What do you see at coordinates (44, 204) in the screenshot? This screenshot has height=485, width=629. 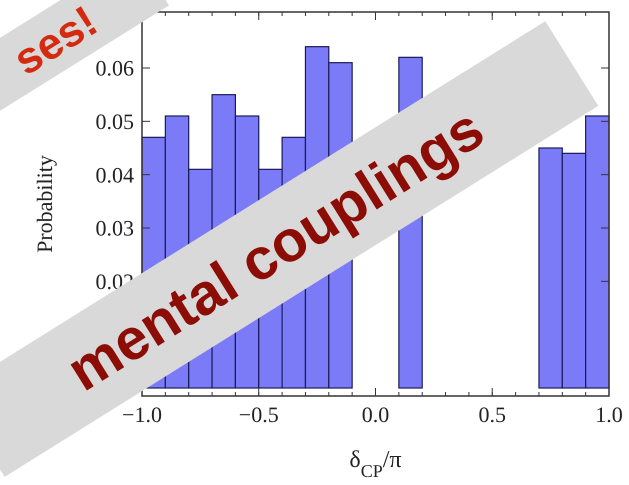 I see `y-axis-title: Probability` at bounding box center [44, 204].